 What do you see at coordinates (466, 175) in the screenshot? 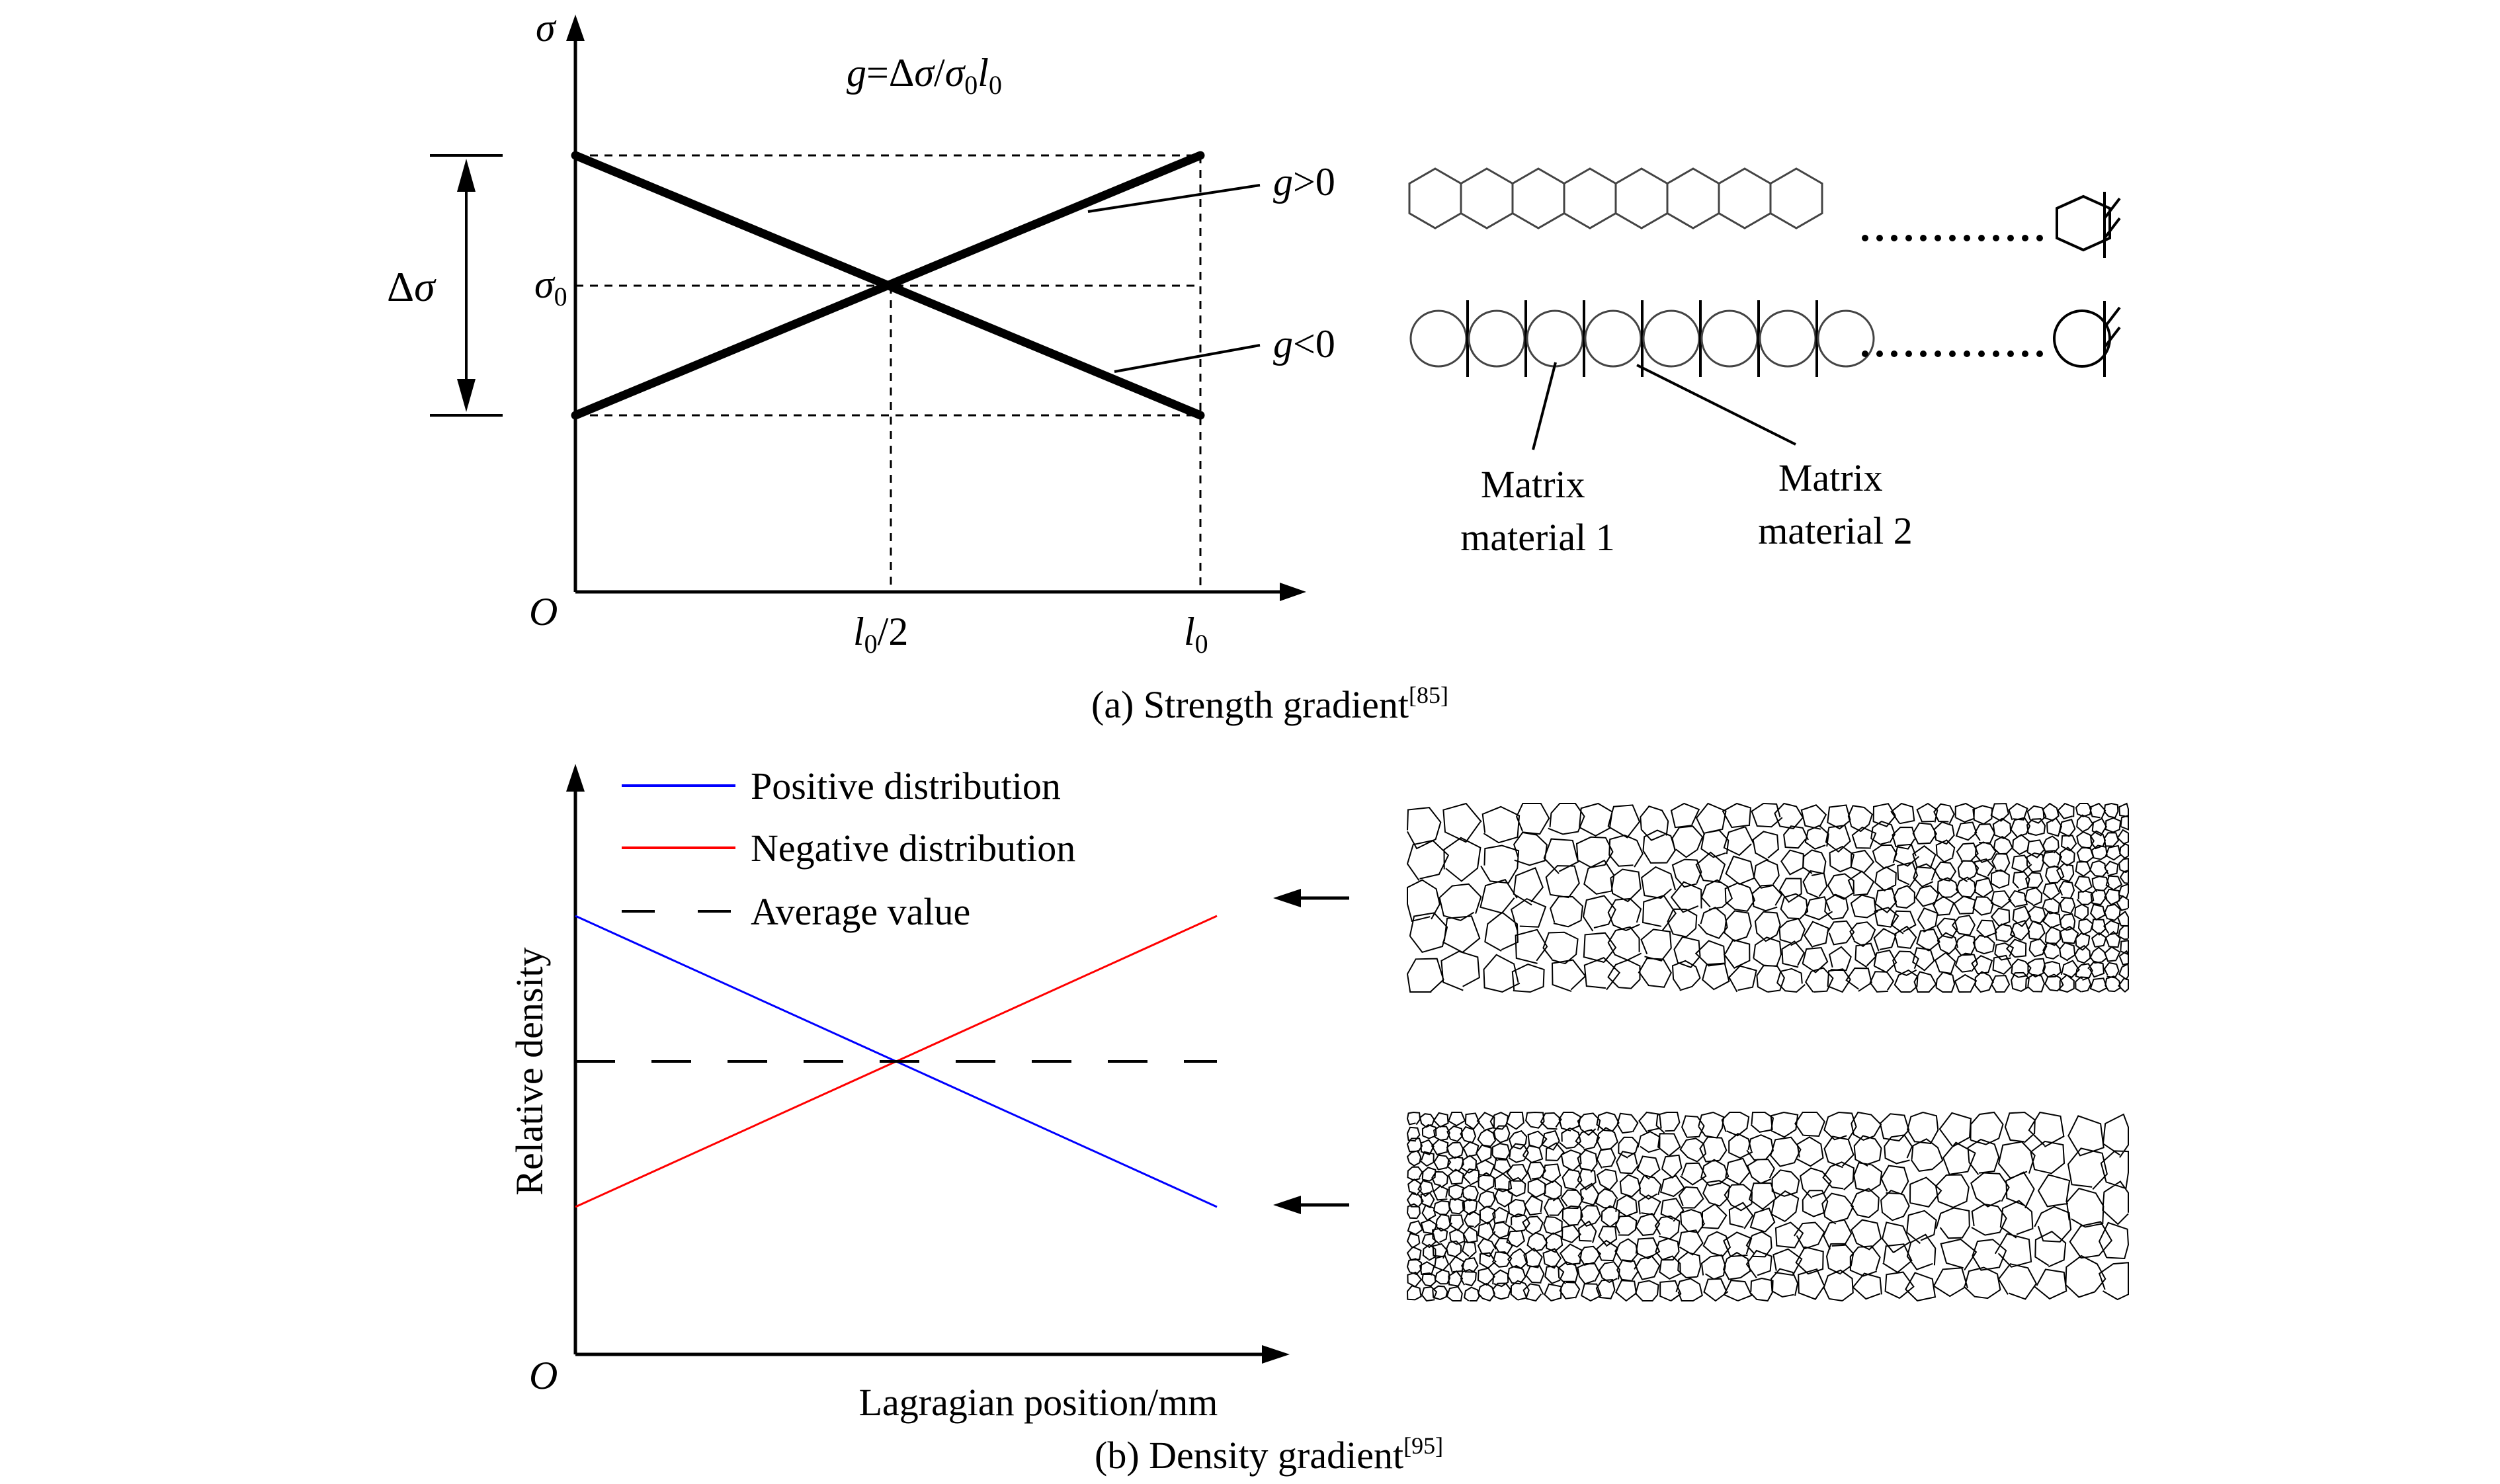
I see `a-delta-arrow-up-icon` at bounding box center [466, 175].